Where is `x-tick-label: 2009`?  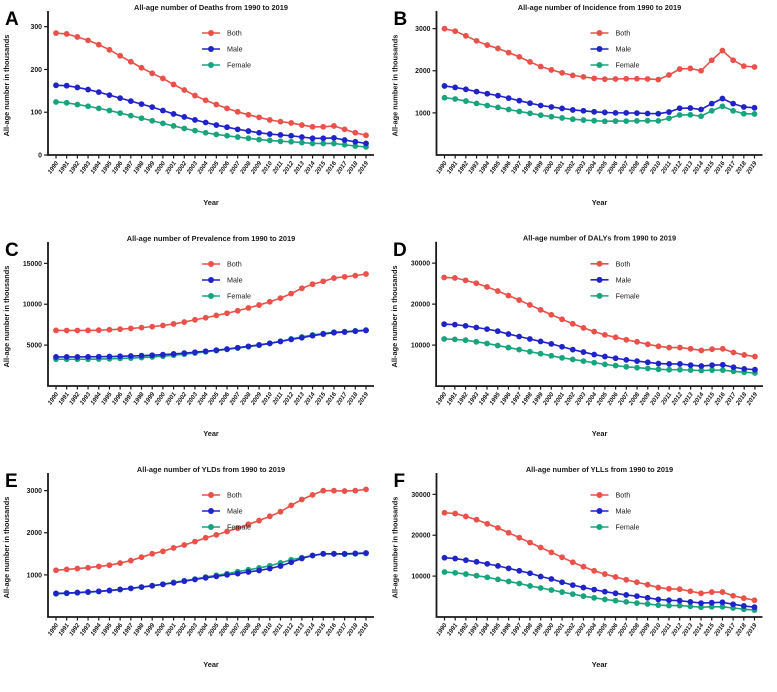
x-tick-label: 2009 is located at coordinates (645, 168).